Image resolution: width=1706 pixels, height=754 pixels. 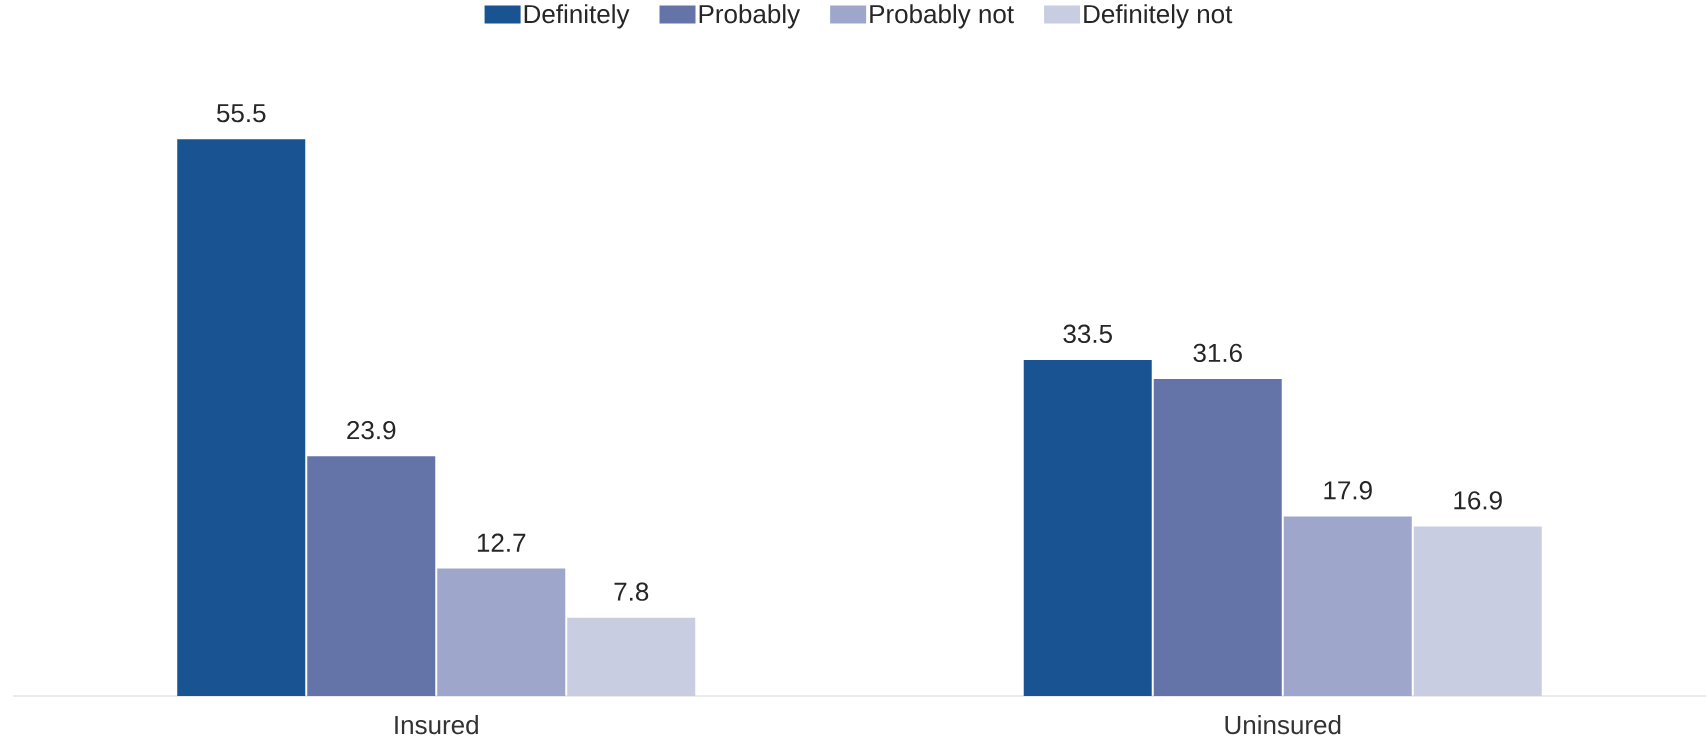 I want to click on data-label: 7.8, so click(x=631, y=591).